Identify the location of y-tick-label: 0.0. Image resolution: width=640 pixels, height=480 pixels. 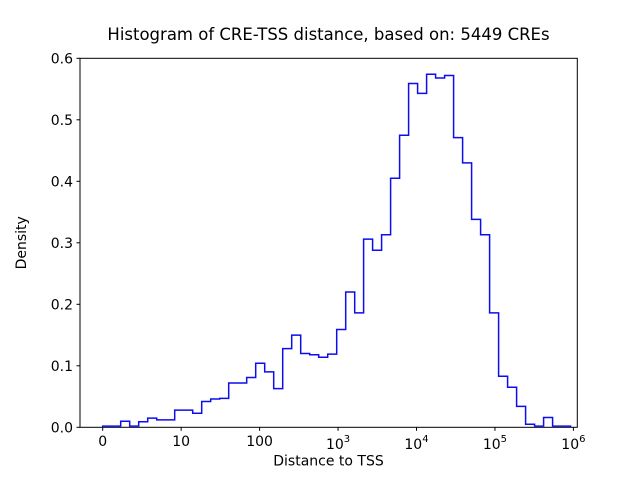
(62, 428).